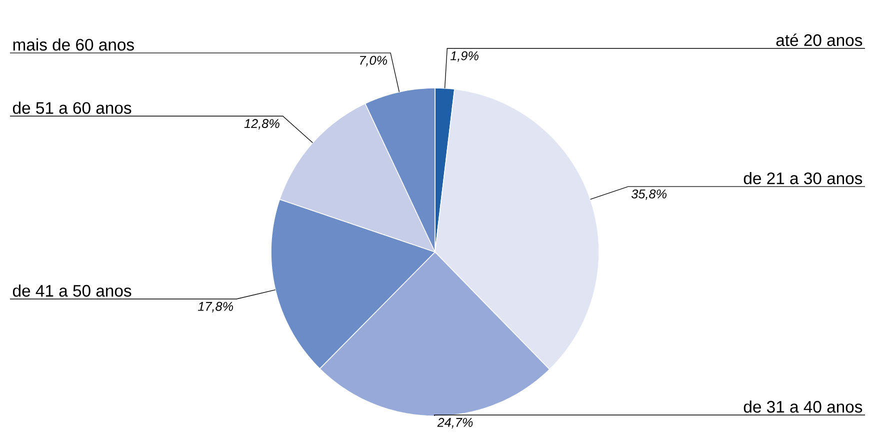 The image size is (873, 438). What do you see at coordinates (803, 178) in the screenshot?
I see `slice-label: de 21 a 30 anos` at bounding box center [803, 178].